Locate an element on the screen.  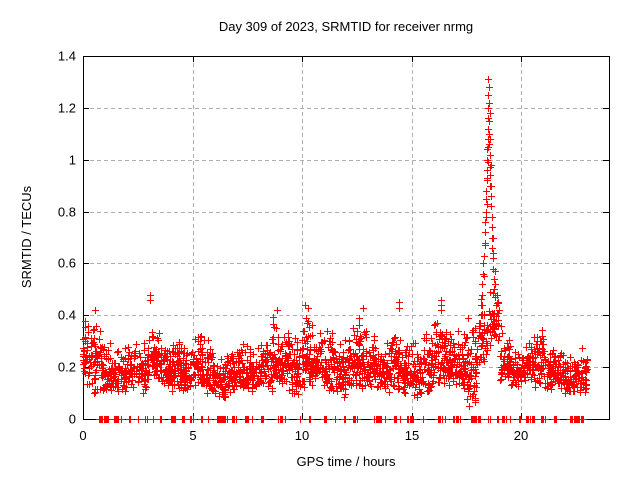
x-tick-label: 20 is located at coordinates (521, 435).